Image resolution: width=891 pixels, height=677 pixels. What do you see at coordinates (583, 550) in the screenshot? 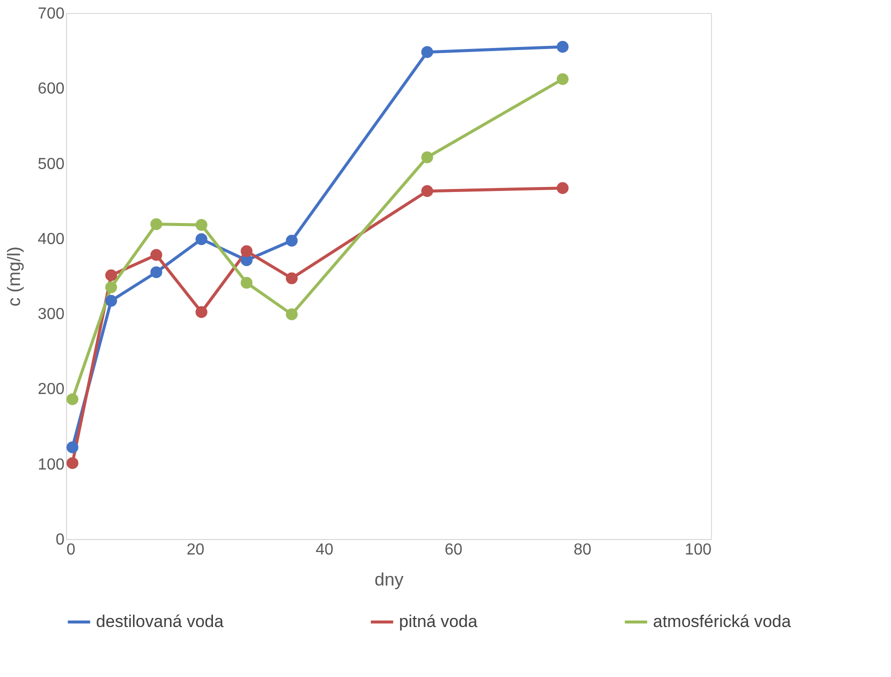
I see `x-tick-label: 80` at bounding box center [583, 550].